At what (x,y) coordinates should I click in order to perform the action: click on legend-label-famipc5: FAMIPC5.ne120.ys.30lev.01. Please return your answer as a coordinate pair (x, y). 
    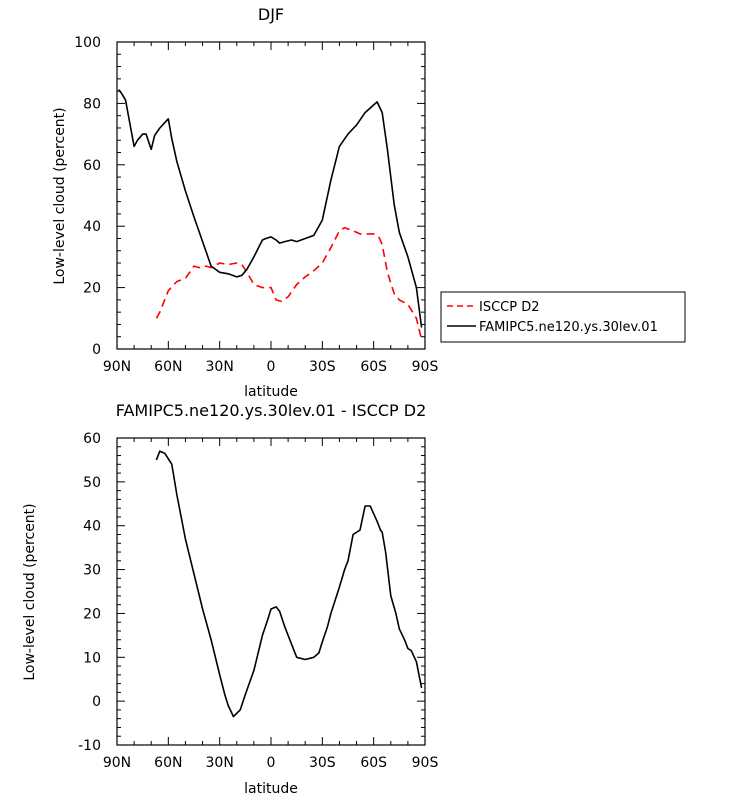
    Looking at the image, I should click on (568, 327).